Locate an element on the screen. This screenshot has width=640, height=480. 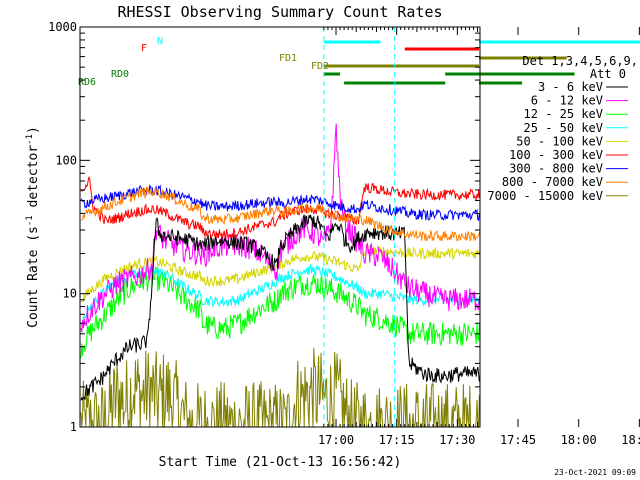
y-axis-label-part-3: ) is located at coordinates (33, 130).